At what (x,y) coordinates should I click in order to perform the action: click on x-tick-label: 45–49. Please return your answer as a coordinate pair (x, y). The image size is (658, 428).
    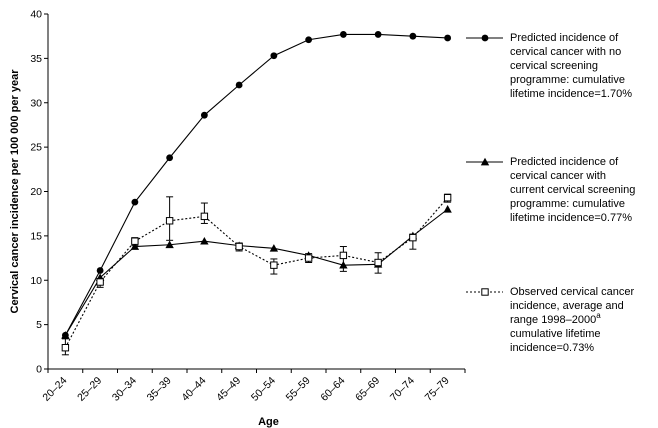
    Looking at the image, I should click on (228, 389).